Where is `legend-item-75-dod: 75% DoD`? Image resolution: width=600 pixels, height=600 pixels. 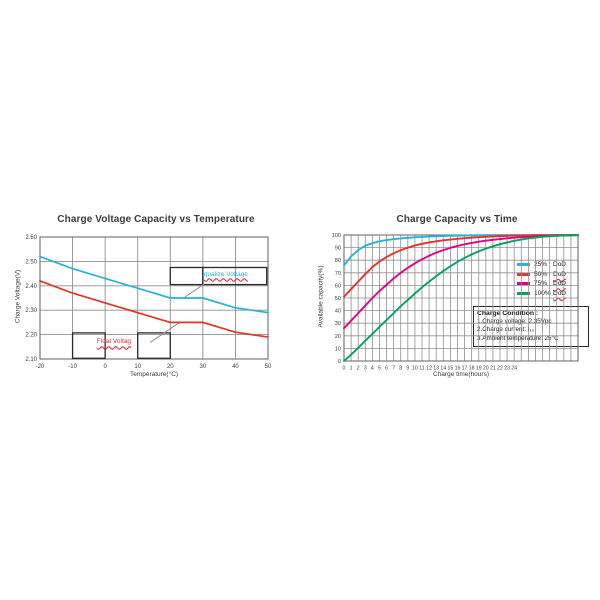 legend-item-75-dod: 75% DoD is located at coordinates (541, 284).